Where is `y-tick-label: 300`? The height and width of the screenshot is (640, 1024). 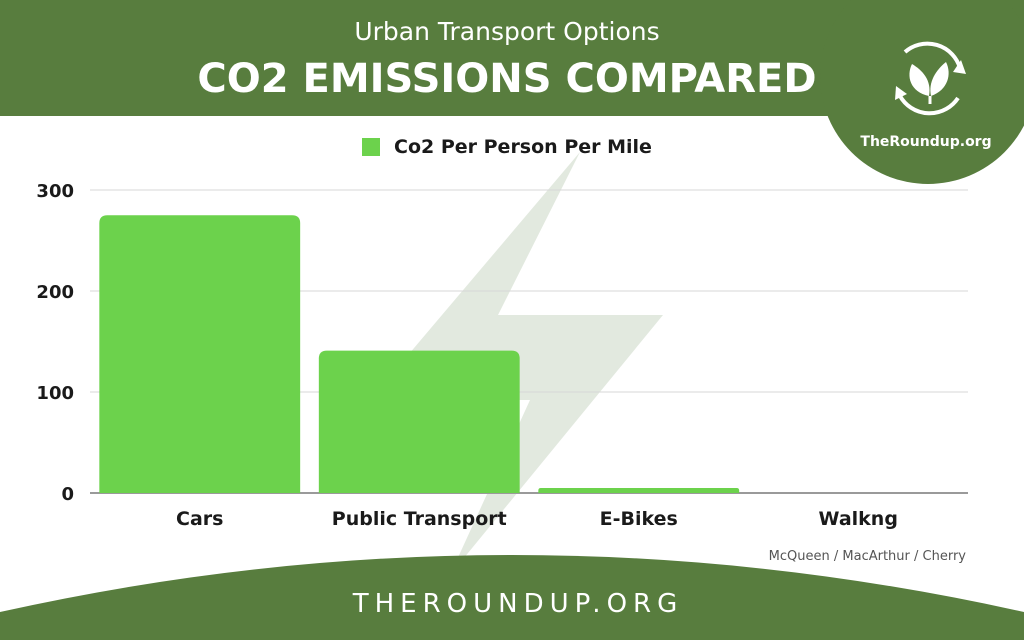 y-tick-label: 300 is located at coordinates (55, 191).